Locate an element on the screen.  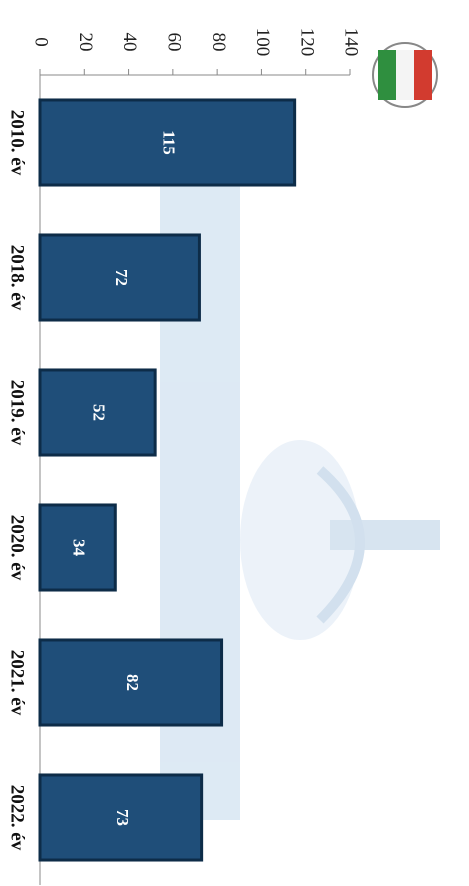
x-tick-label: 60 is located at coordinates (173, 42).